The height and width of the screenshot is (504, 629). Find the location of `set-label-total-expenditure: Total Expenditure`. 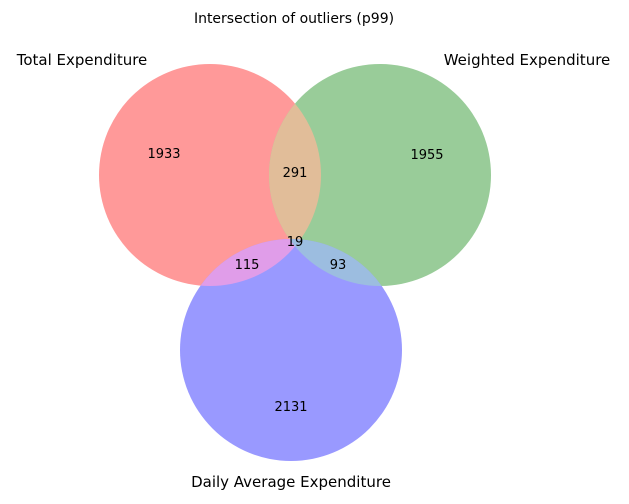

set-label-total-expenditure: Total Expenditure is located at coordinates (82, 60).